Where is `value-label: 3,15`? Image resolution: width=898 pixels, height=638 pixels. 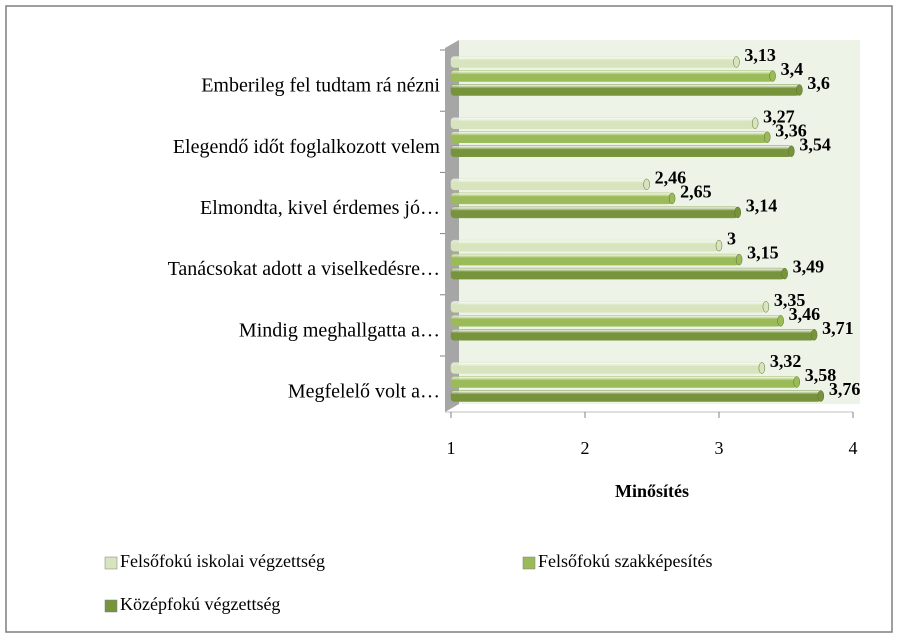 value-label: 3,15 is located at coordinates (763, 253).